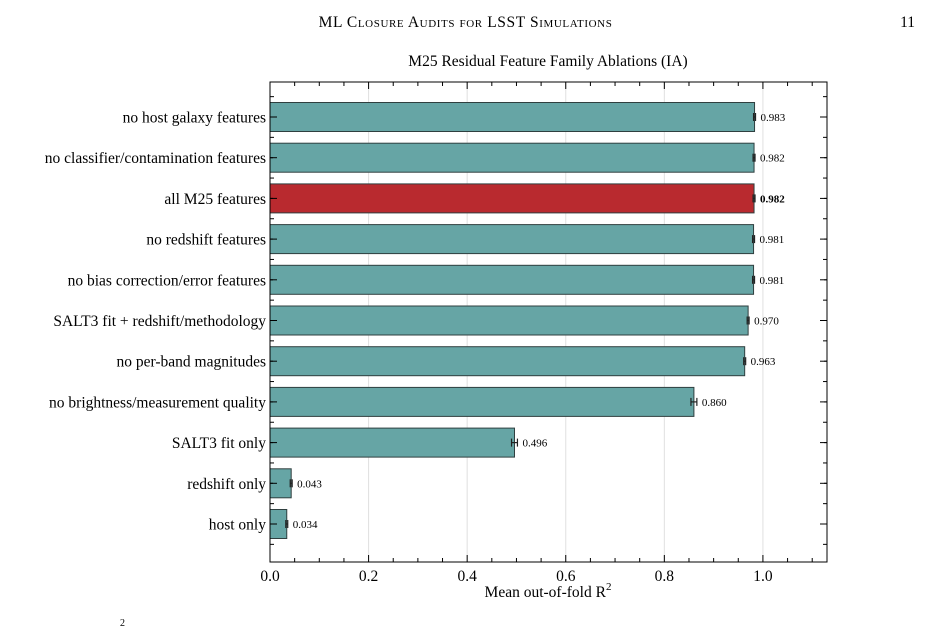  What do you see at coordinates (159, 321) in the screenshot?
I see `category-label: SALT3 fit + redshift/methodology` at bounding box center [159, 321].